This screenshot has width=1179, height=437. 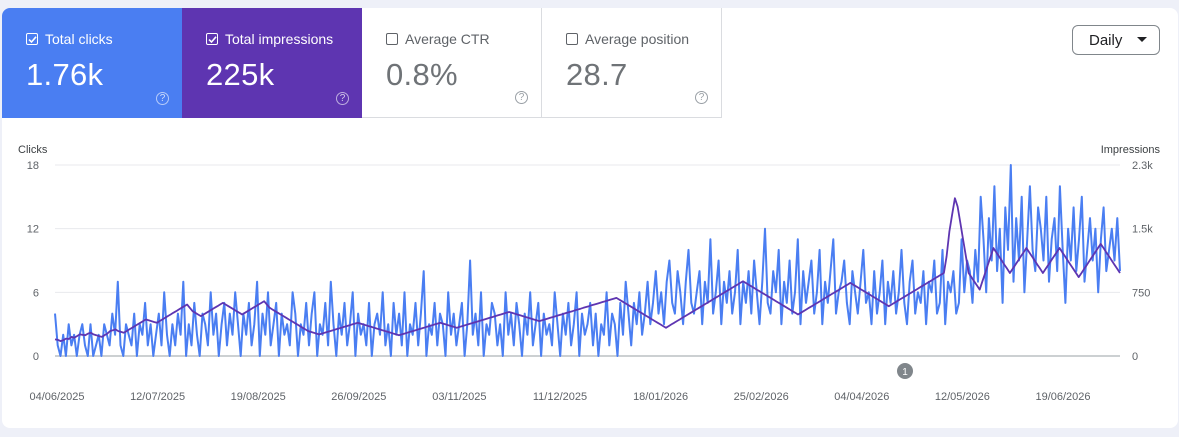 I want to click on y-right-tick-label: 750, so click(x=1141, y=293).